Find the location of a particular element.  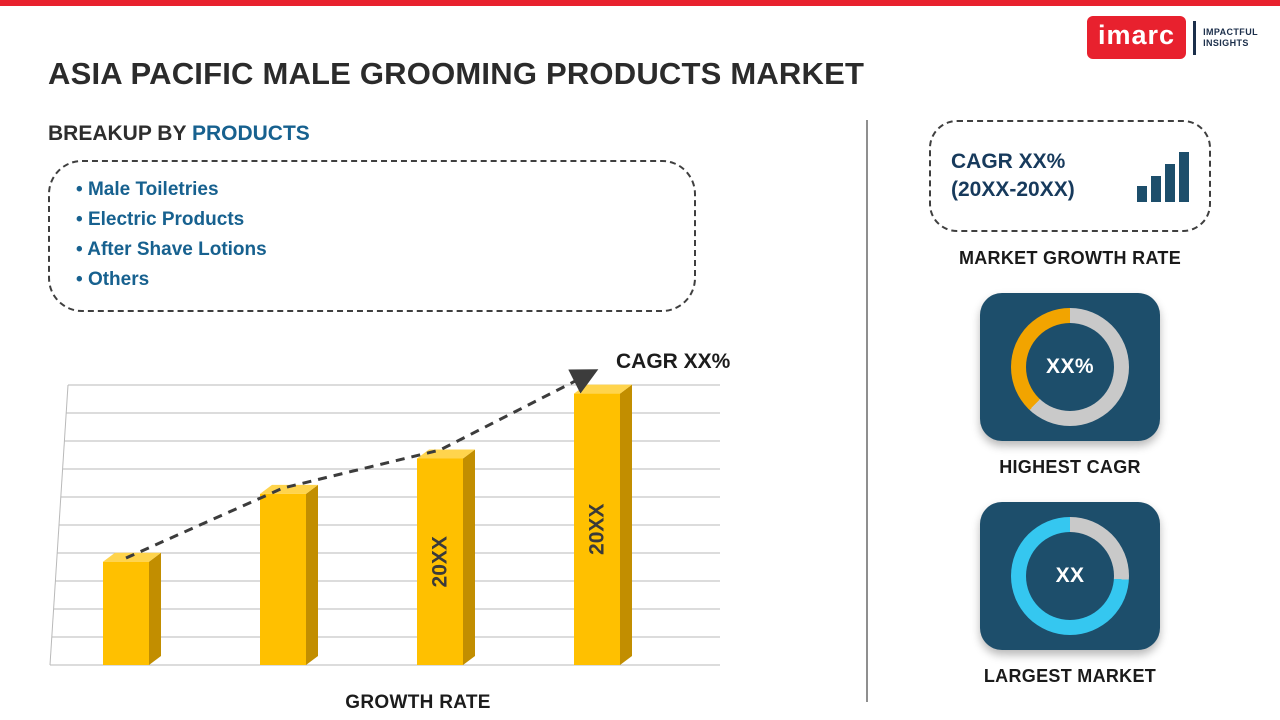

logo-divider is located at coordinates (1195, 37).